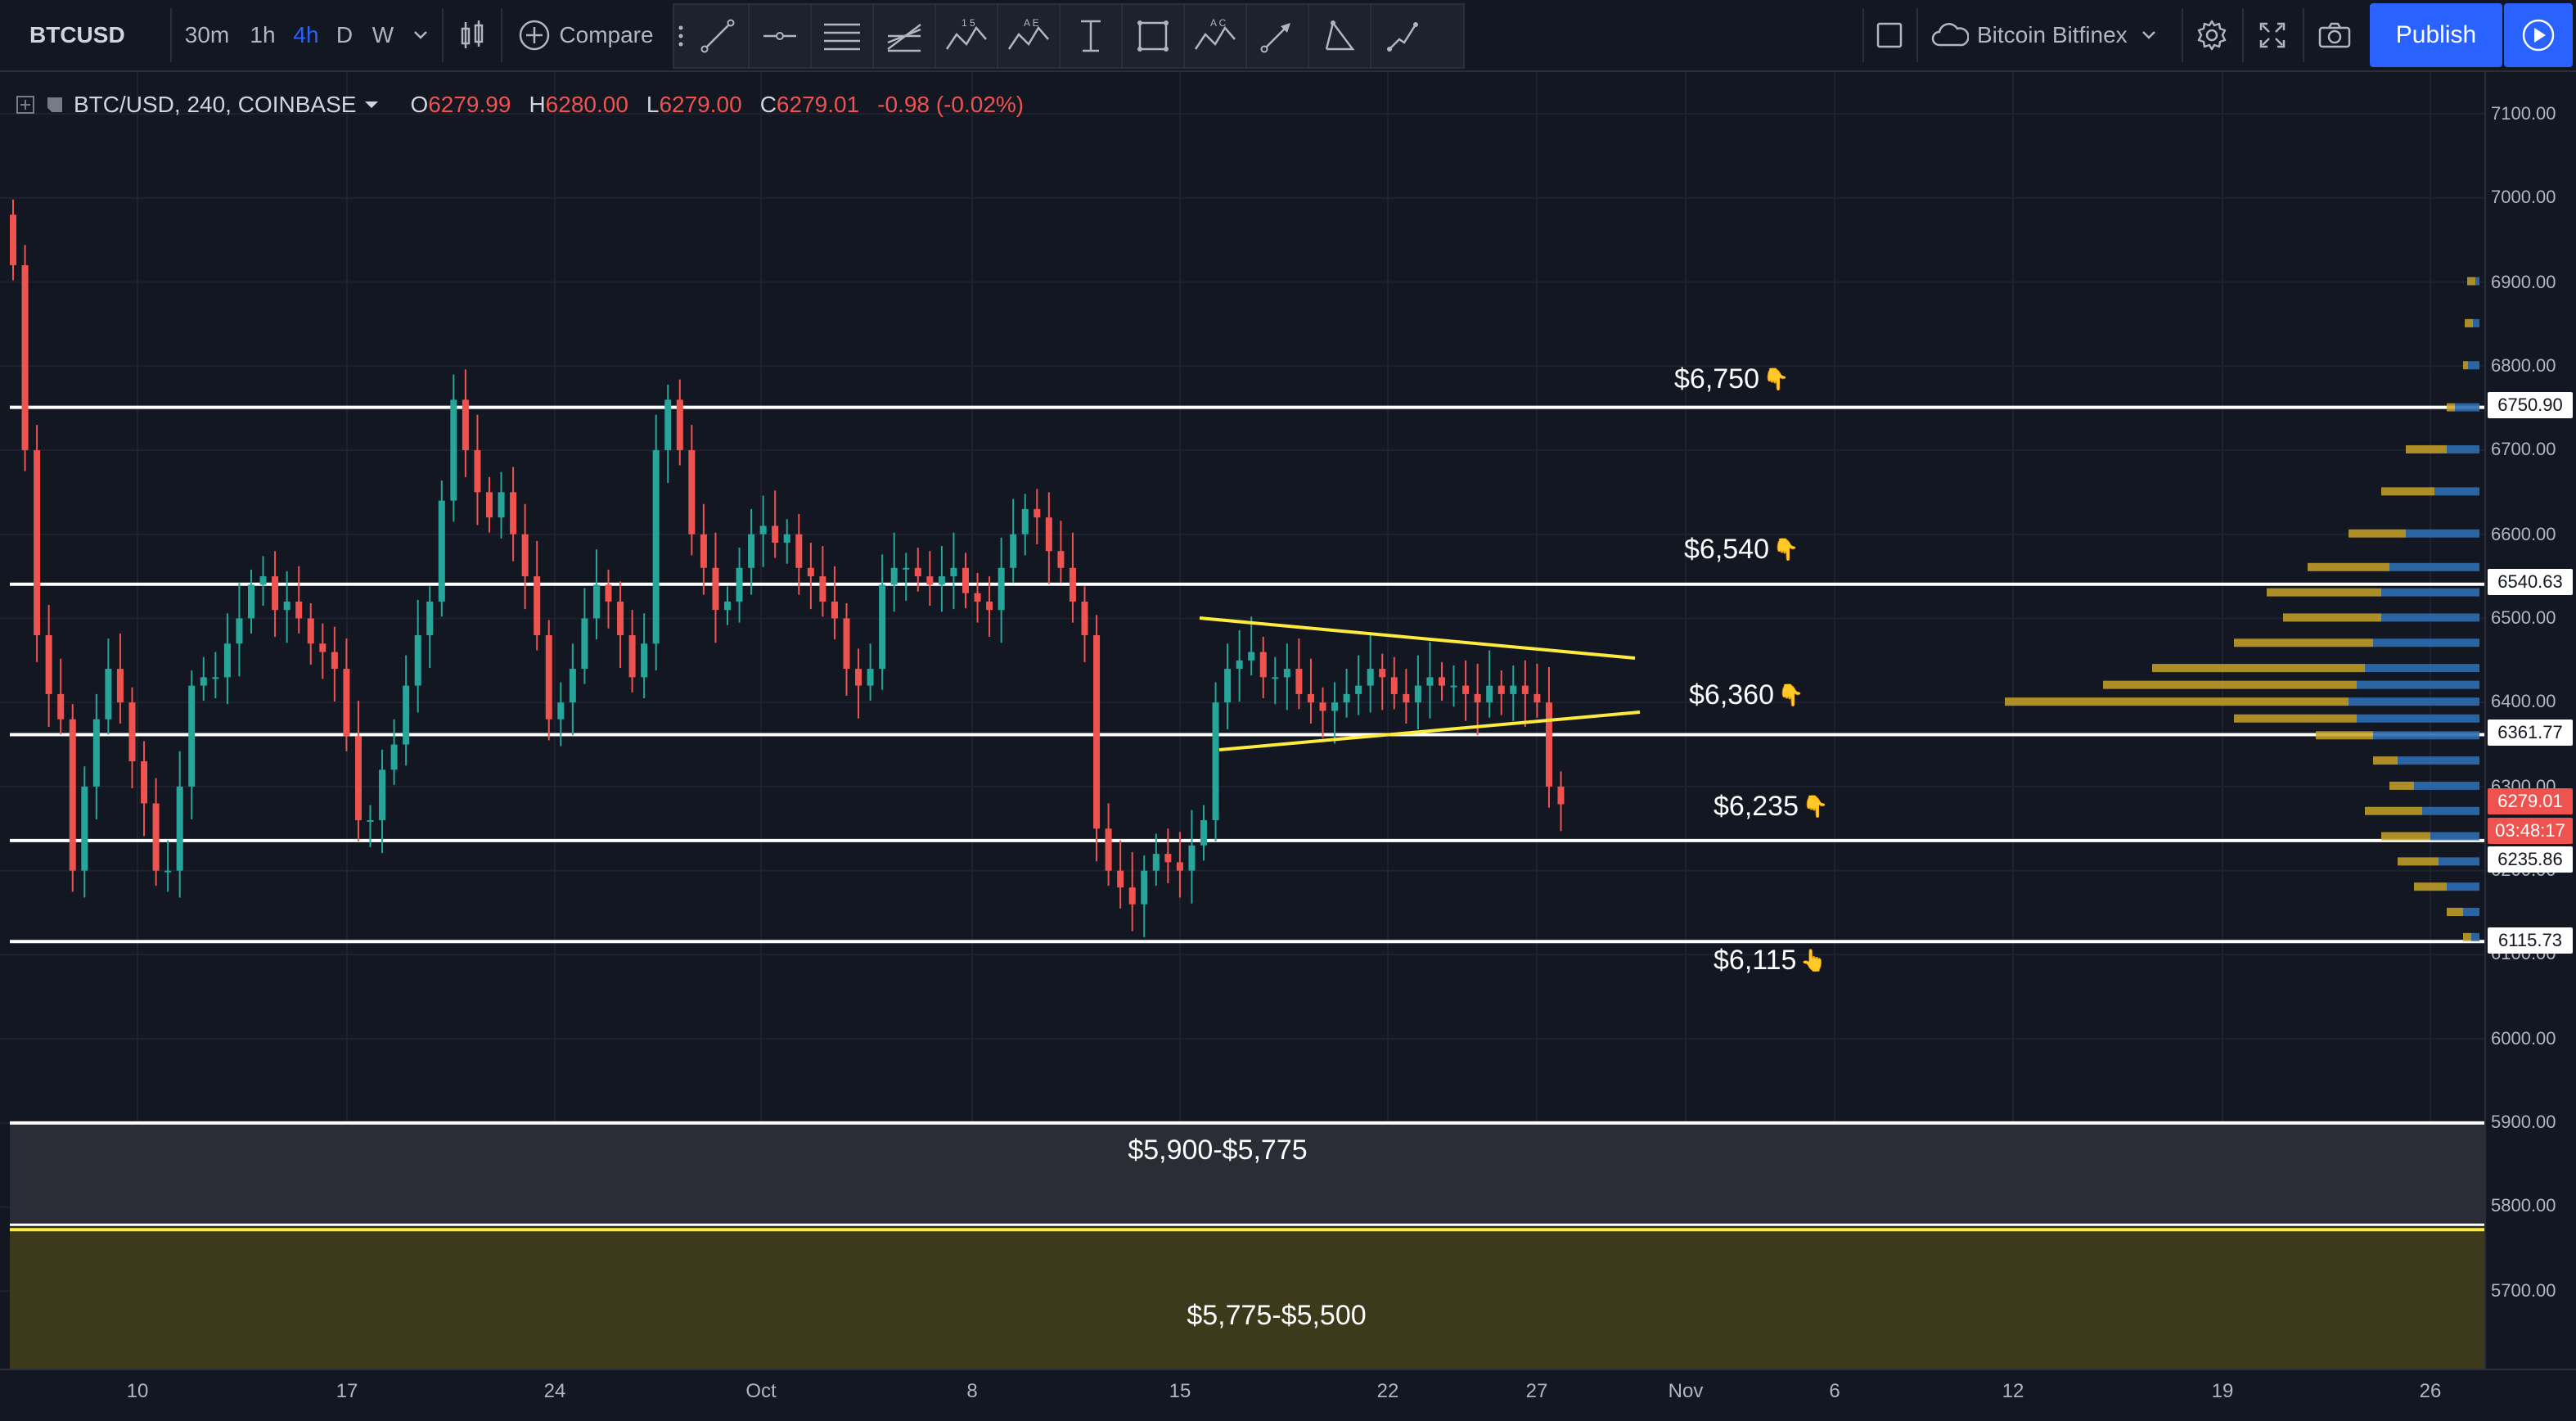 This screenshot has height=1421, width=2576. Describe the element at coordinates (1732, 379) in the screenshot. I see `annotation-6750: $6,750 👇` at that location.